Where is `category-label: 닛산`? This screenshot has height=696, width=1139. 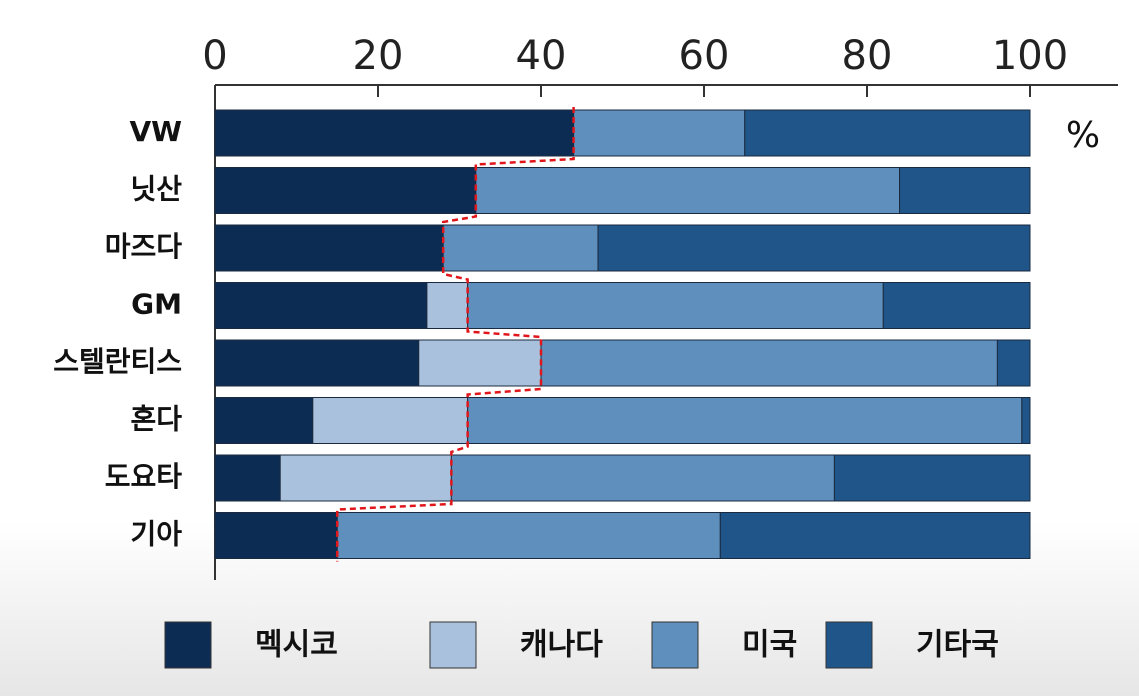
category-label: 닛산 is located at coordinates (156, 189).